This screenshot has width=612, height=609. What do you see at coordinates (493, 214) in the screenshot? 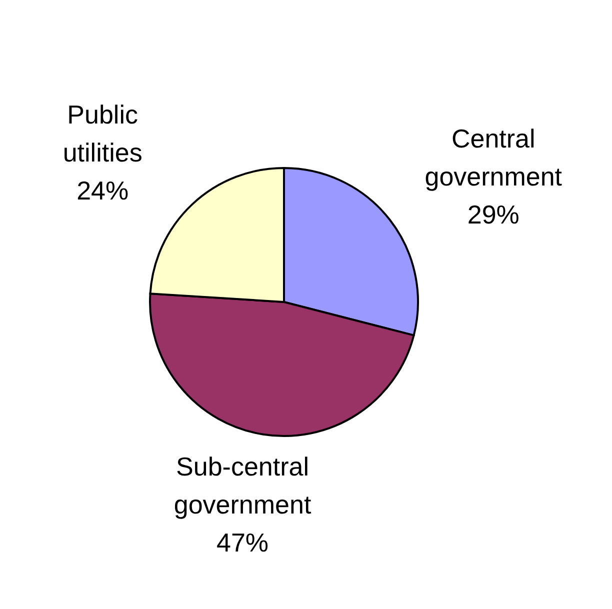
I see `data-label: 29%` at bounding box center [493, 214].